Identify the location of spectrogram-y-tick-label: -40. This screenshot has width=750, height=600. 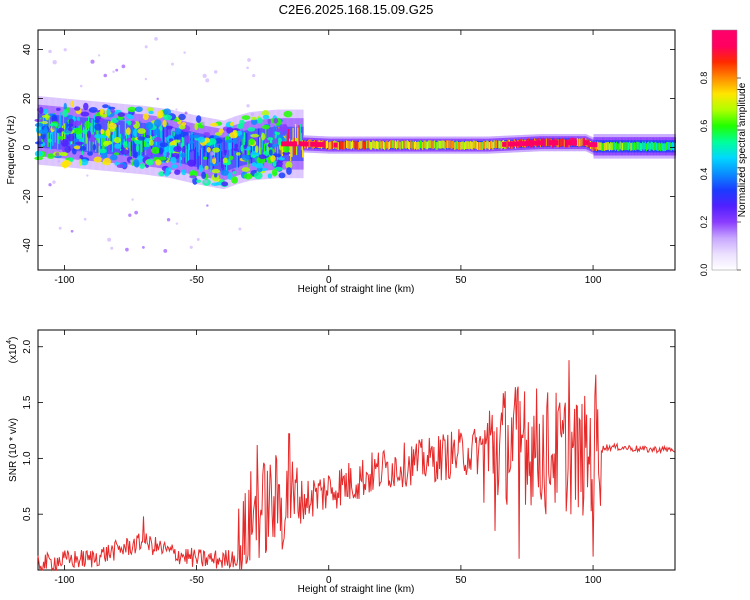
(27, 245).